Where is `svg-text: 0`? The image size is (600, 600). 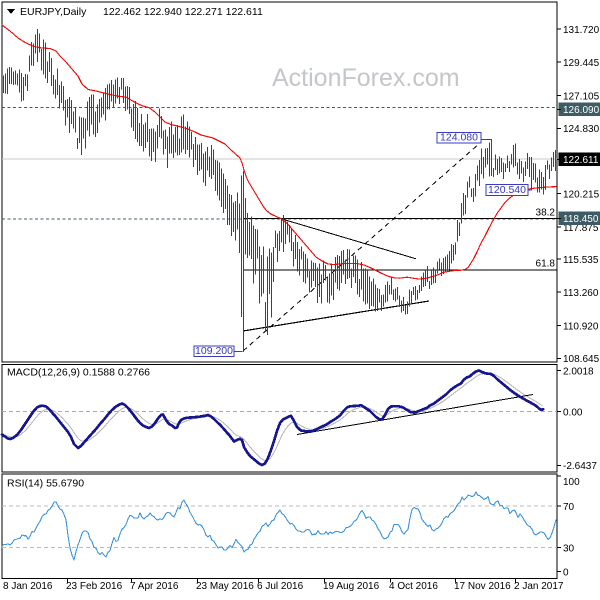 svg-text: 0 is located at coordinates (566, 573).